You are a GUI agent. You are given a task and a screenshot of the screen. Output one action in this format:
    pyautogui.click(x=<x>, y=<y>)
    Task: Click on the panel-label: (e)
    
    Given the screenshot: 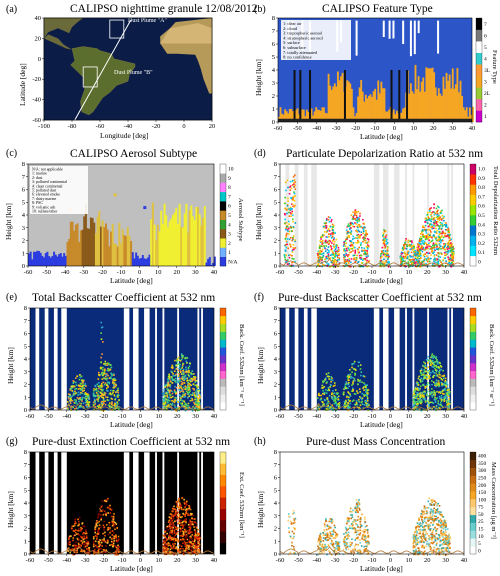 What is the action you would take?
    pyautogui.click(x=12, y=297)
    